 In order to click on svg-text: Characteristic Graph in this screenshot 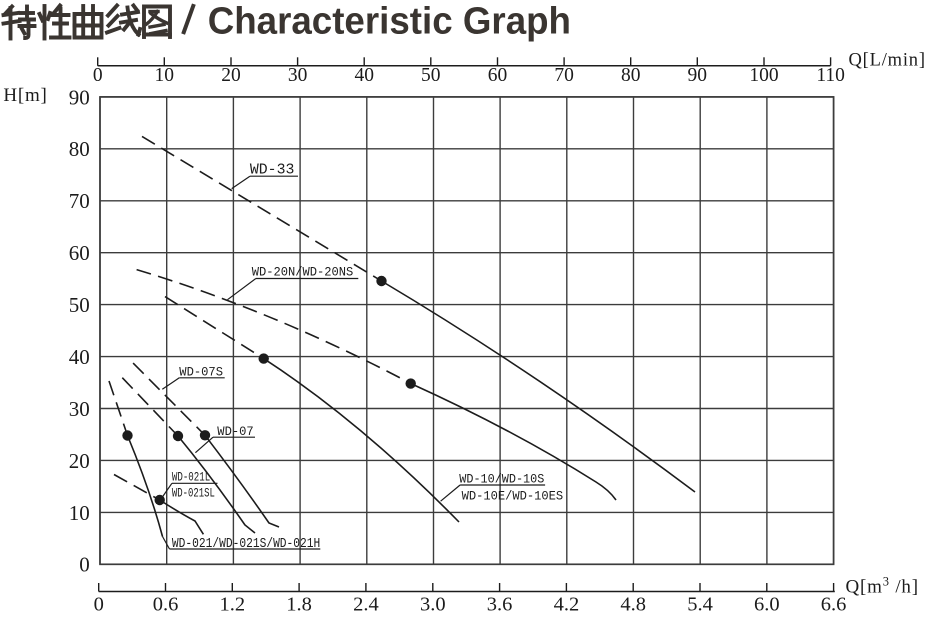, I will do `click(389, 22)`.